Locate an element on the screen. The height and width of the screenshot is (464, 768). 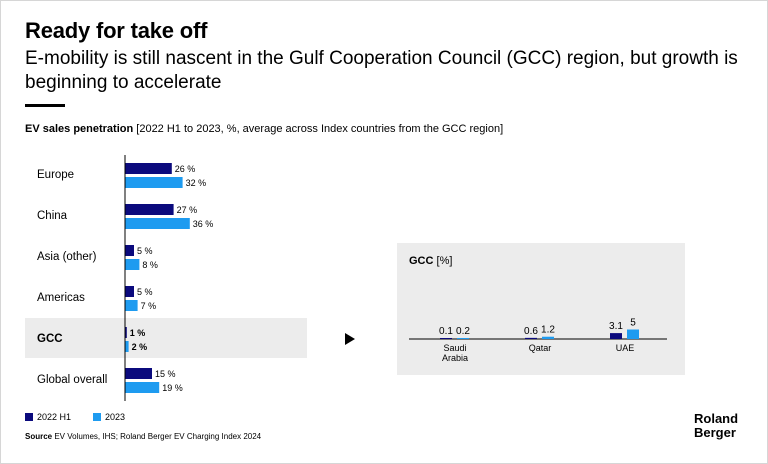
legend-item-2022: 2022 H1 is located at coordinates (48, 417).